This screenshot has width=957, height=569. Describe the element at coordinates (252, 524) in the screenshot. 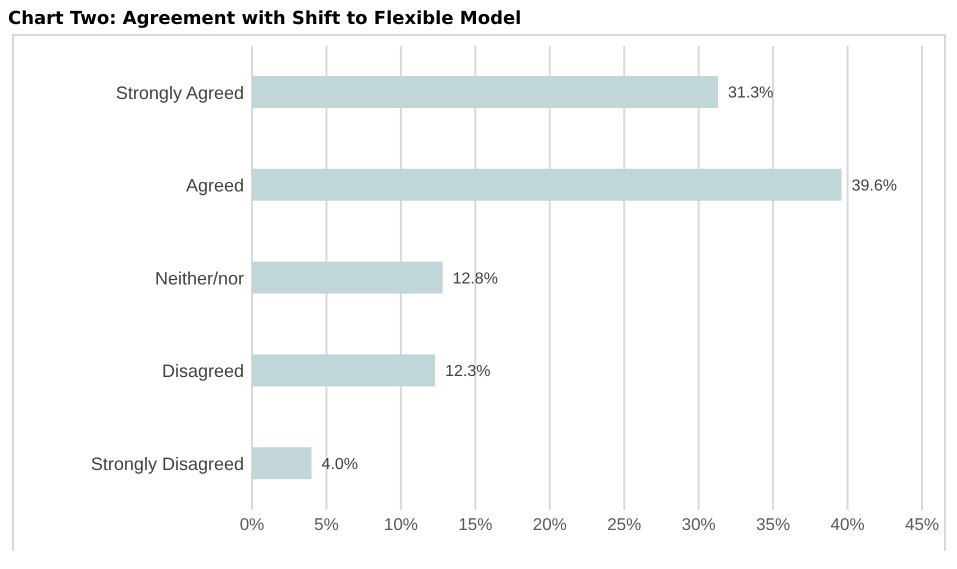

I see `x-tick-label: 0%` at that location.